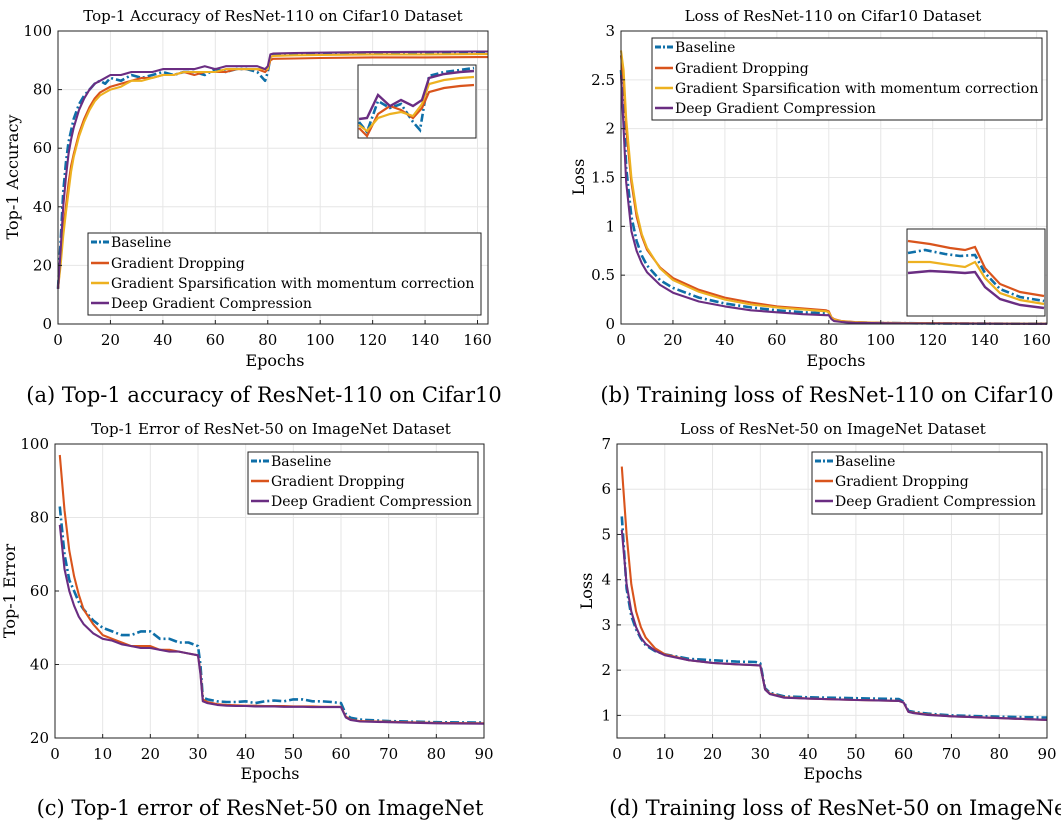  Describe the element at coordinates (833, 429) in the screenshot. I see `panel-d-title: Loss of ResNet-50 on ImageNet Dataset` at that location.